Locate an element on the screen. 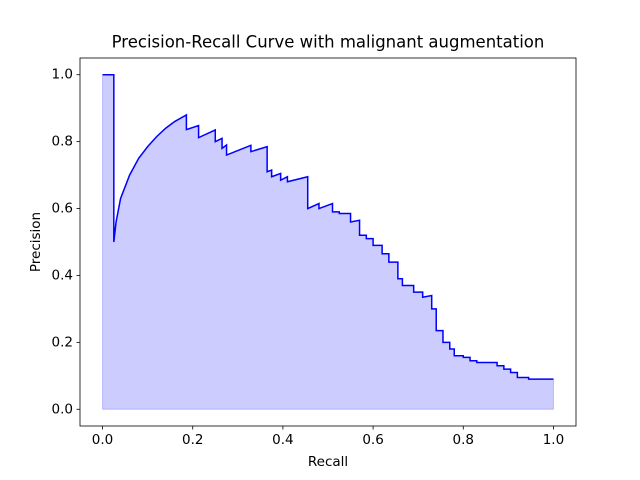  y-tick-label: 1.0 is located at coordinates (62, 75).